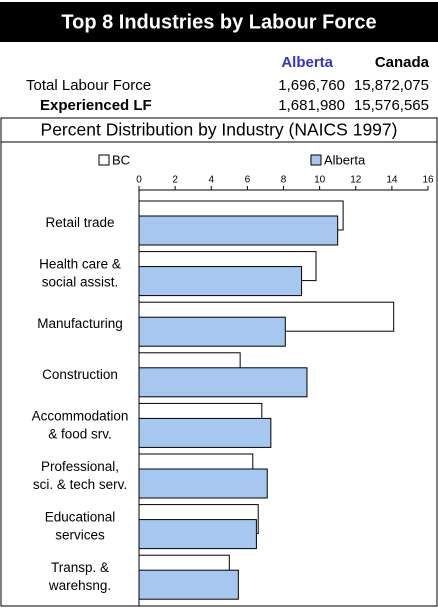  I want to click on x-tick-label: 0, so click(139, 180).